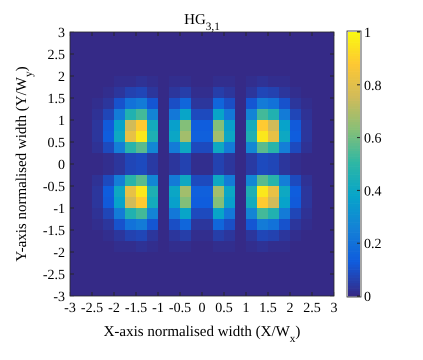 This screenshot has height=360, width=423. I want to click on x-tick-label: -2, so click(114, 308).